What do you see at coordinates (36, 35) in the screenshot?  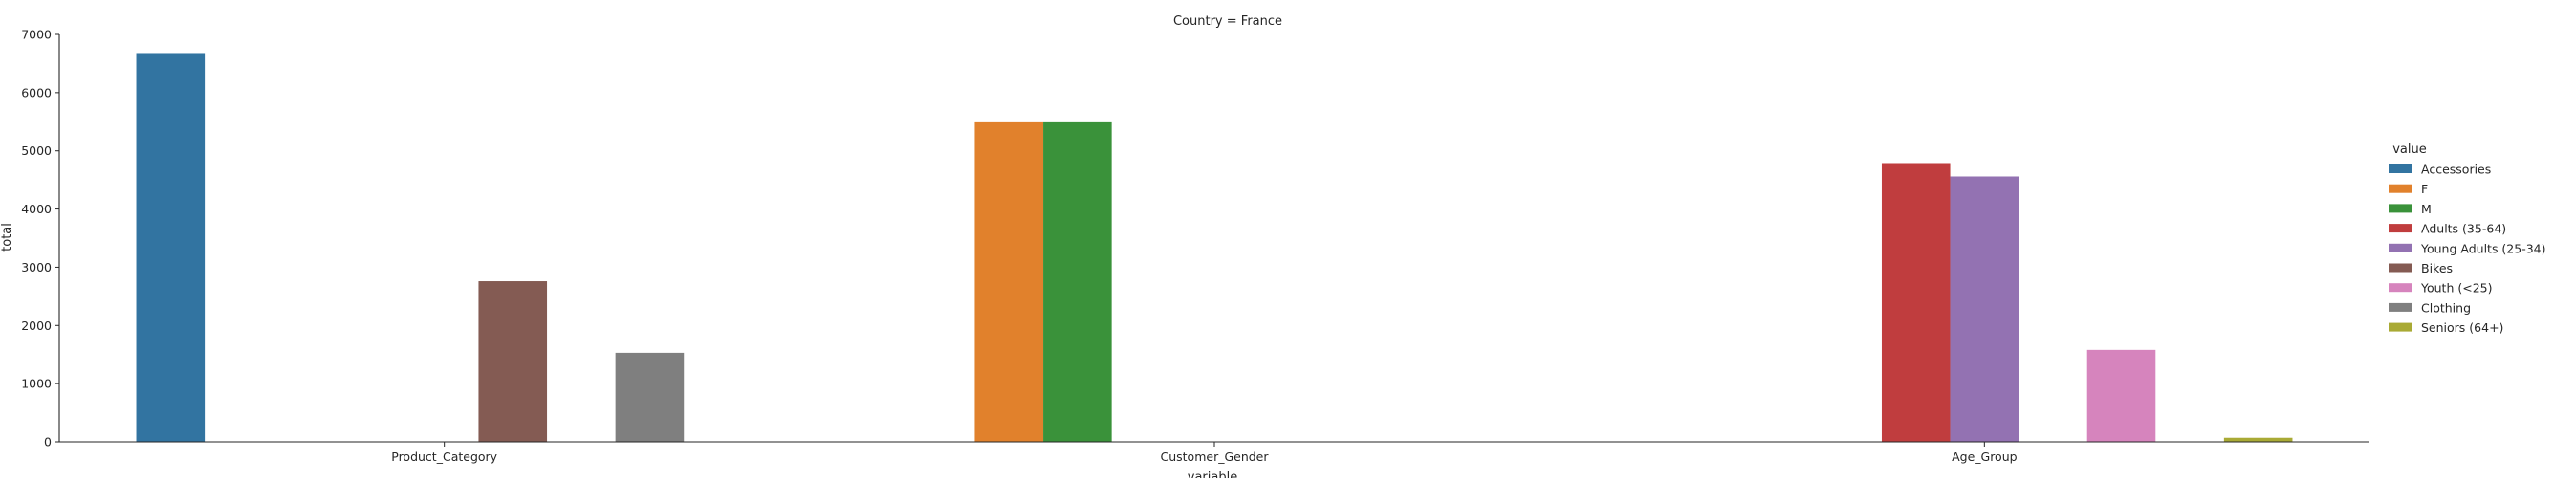 I see `y-tick-label: 7000` at bounding box center [36, 35].